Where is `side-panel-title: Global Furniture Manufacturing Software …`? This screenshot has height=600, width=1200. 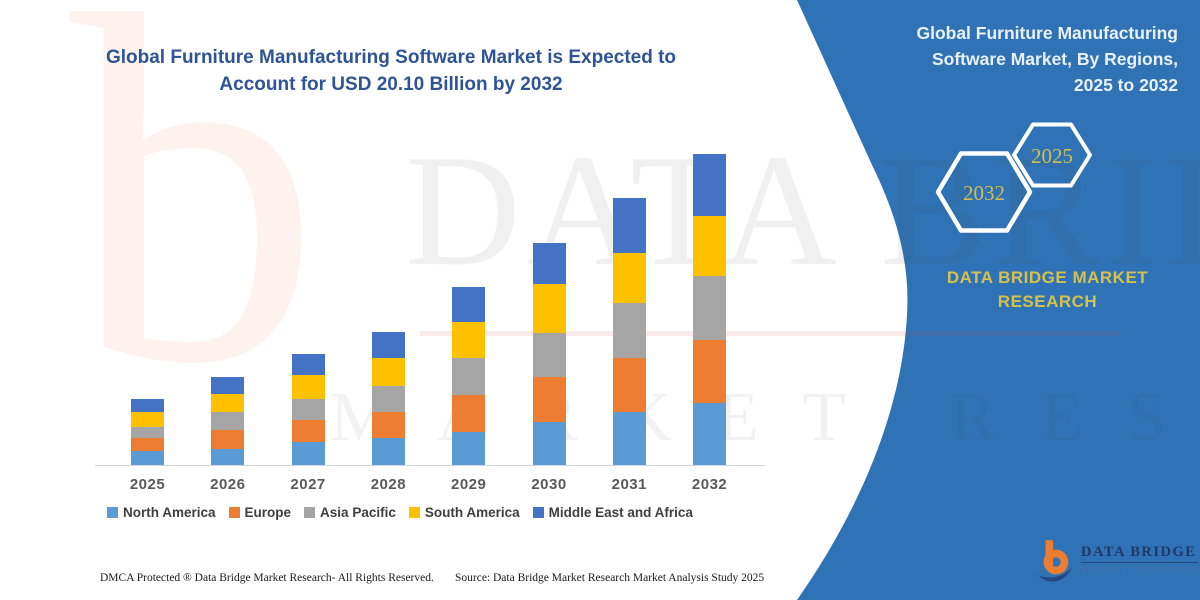 side-panel-title: Global Furniture Manufacturing Software … is located at coordinates (993, 59).